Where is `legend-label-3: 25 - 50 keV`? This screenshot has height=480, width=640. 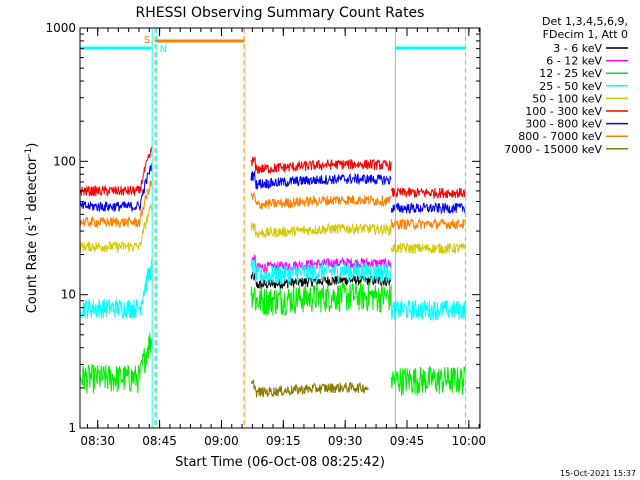
legend-label-3: 25 - 50 keV is located at coordinates (570, 86).